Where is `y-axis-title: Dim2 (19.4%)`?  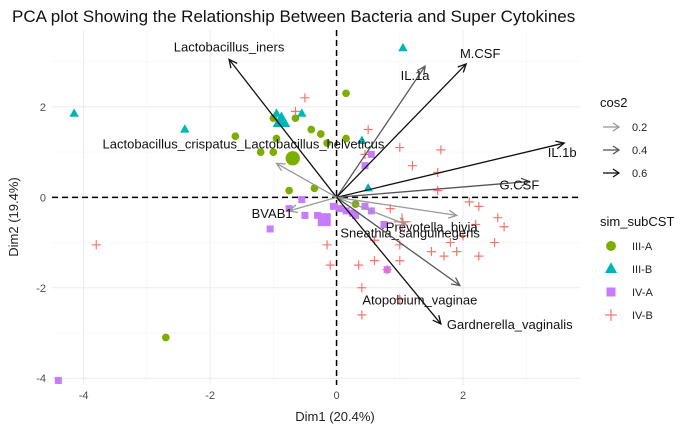 y-axis-title: Dim2 (19.4%) is located at coordinates (13, 216).